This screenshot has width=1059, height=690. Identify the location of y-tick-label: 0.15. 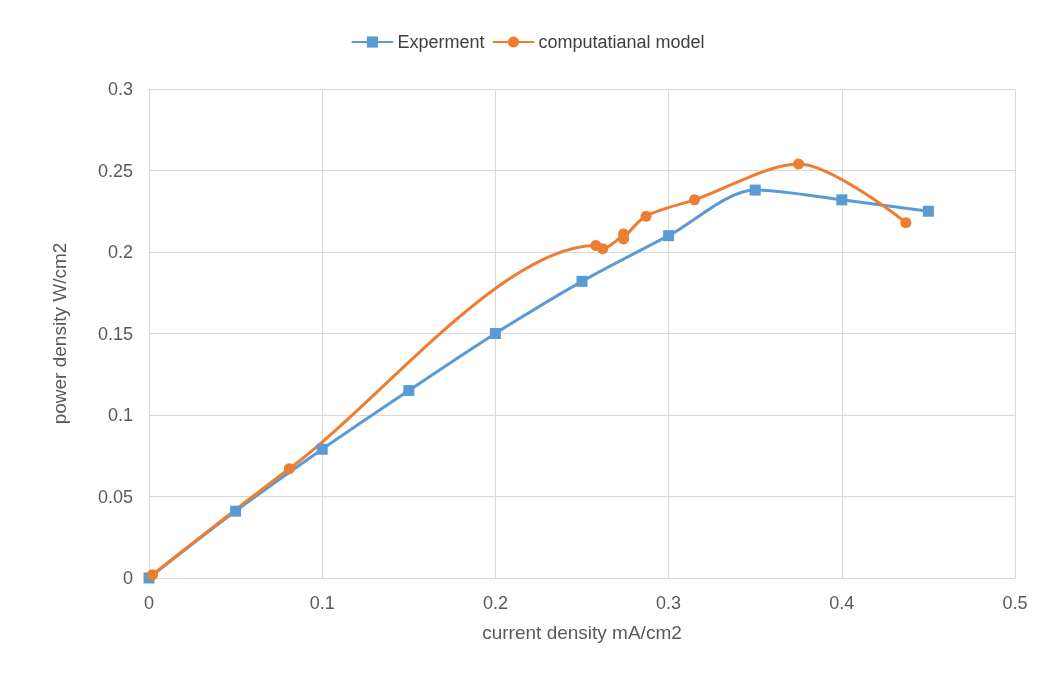
(115, 333).